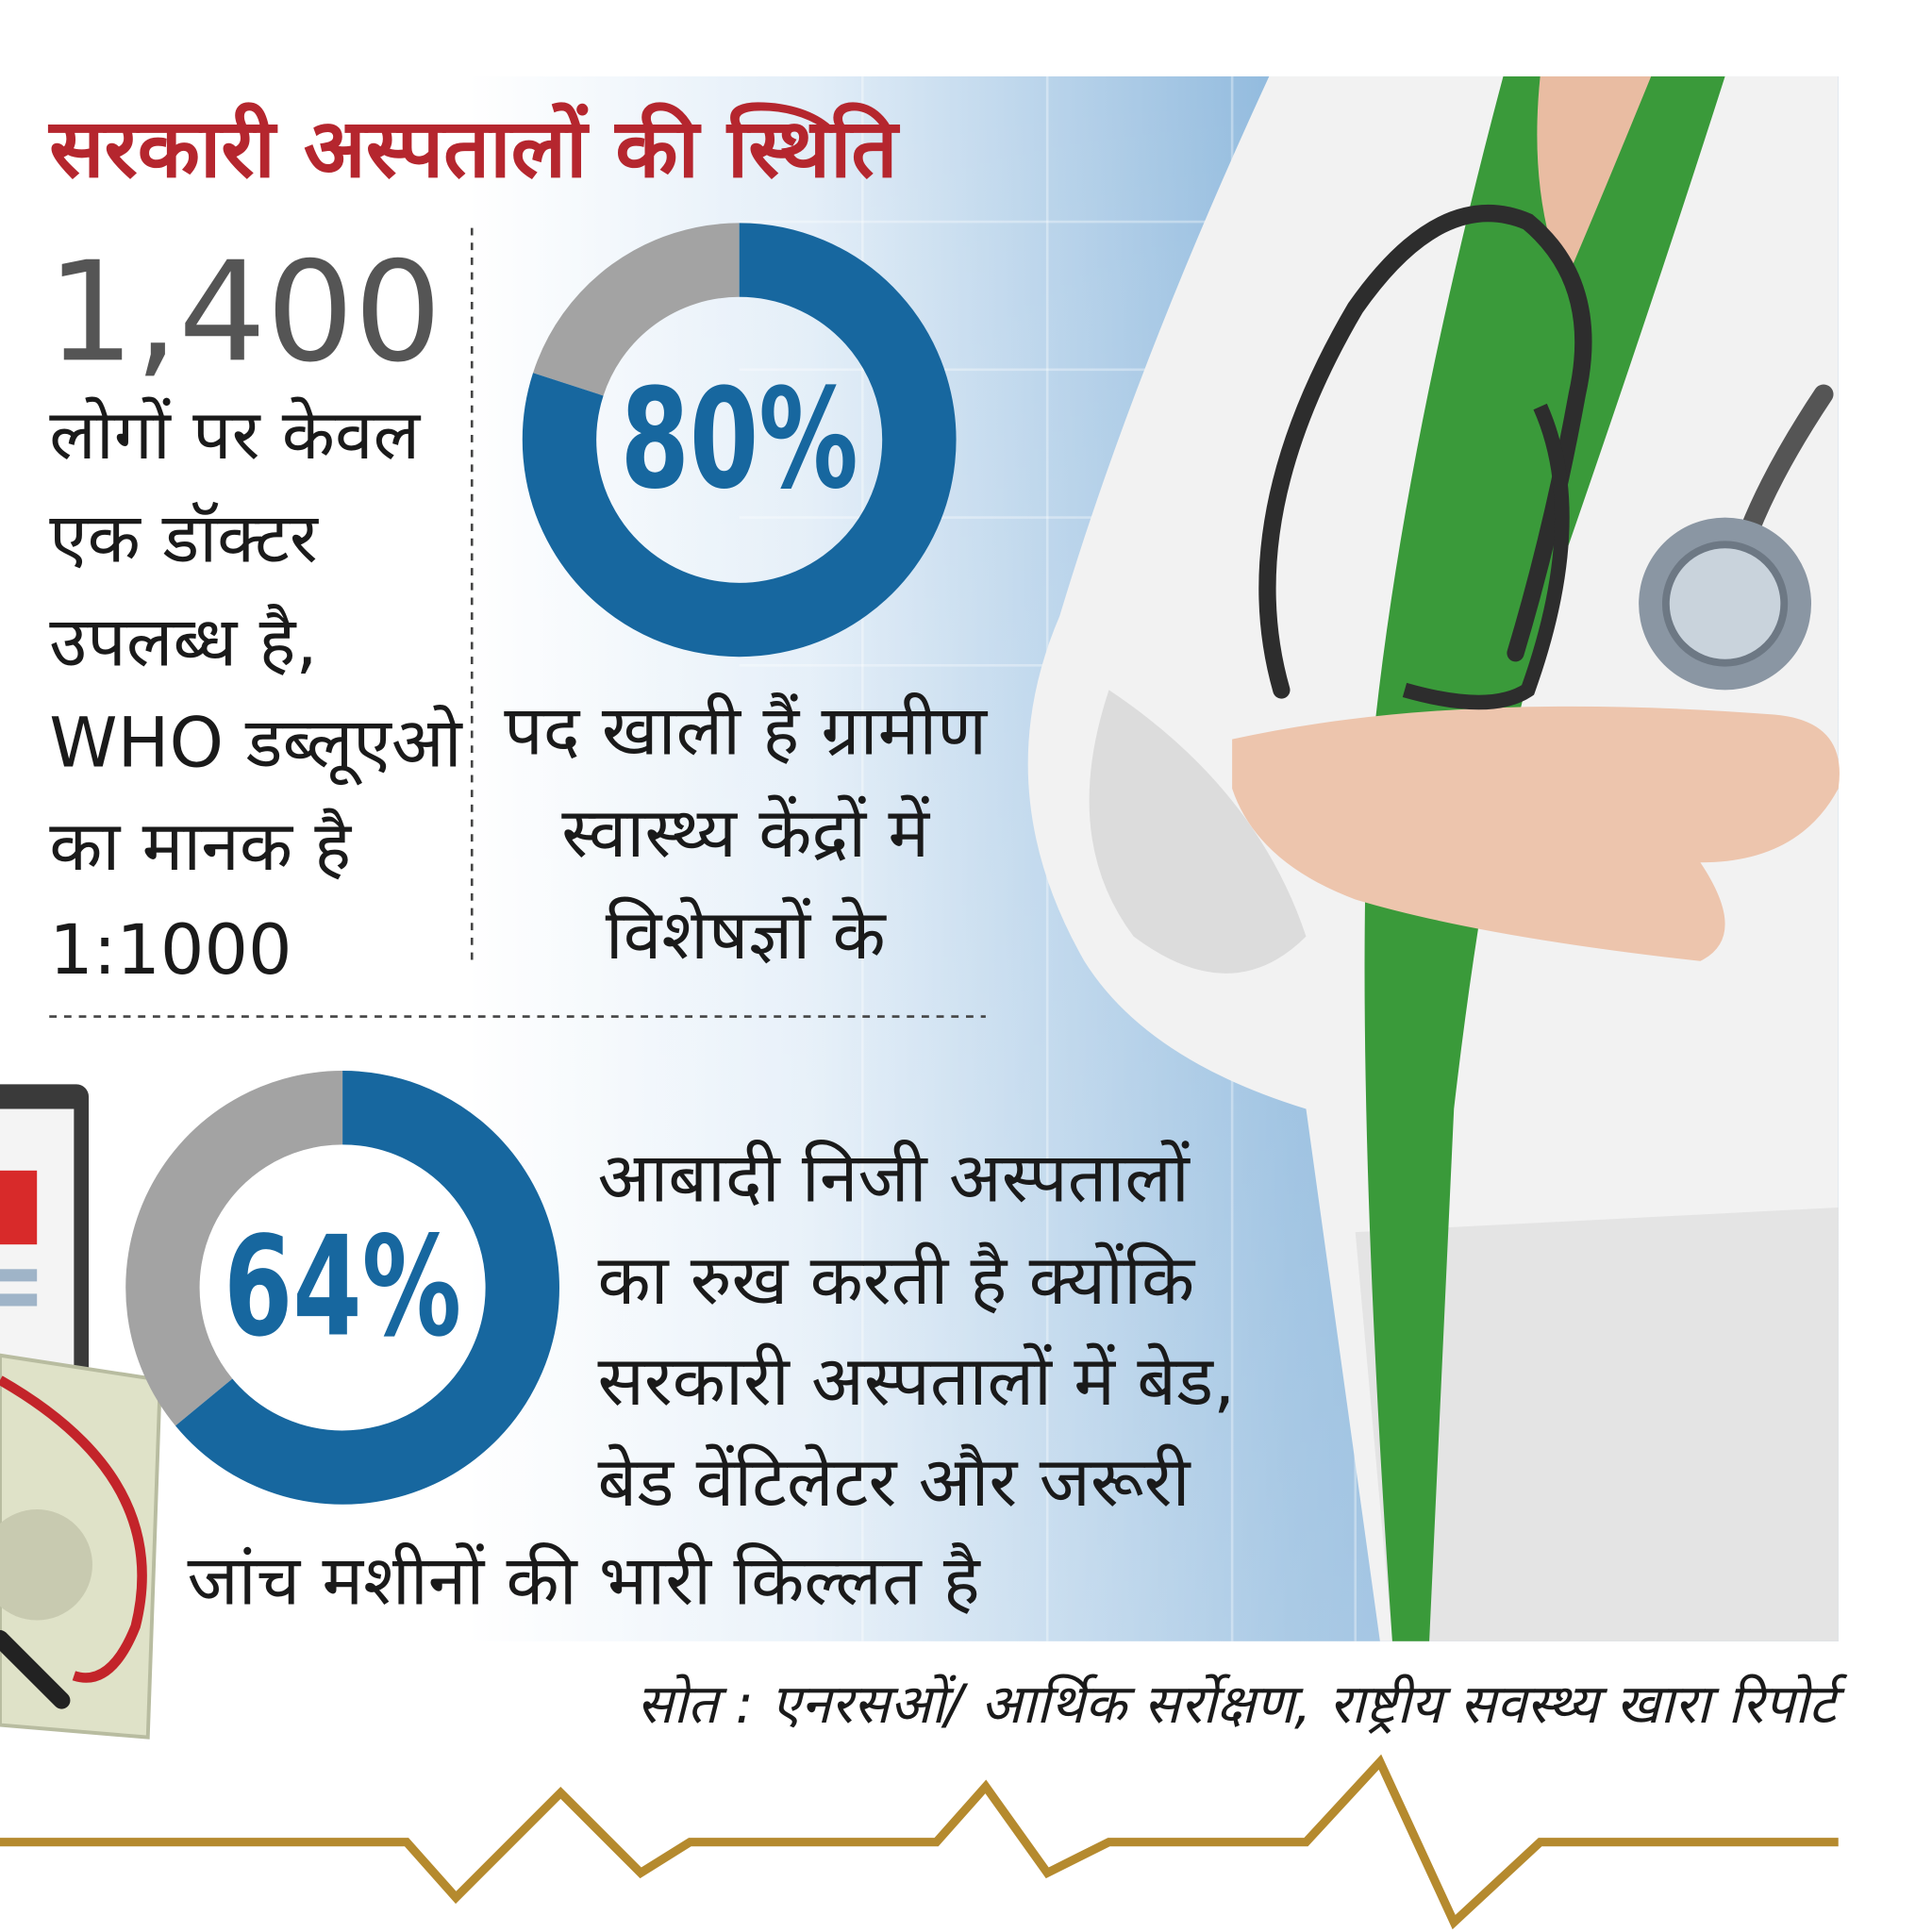 The image size is (1932, 1932). I want to click on stat-line: का मानक है, so click(201, 847).